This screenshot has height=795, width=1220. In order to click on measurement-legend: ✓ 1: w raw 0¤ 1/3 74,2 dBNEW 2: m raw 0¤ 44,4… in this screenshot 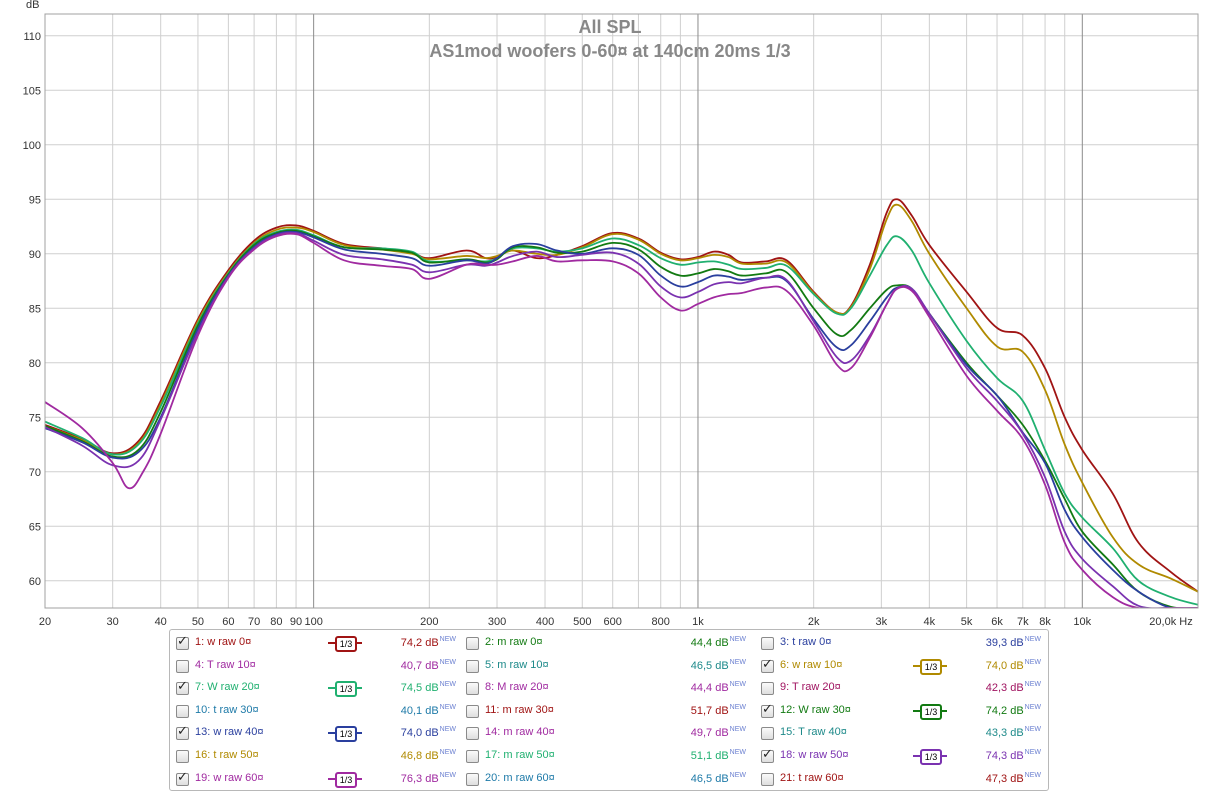, I will do `click(609, 710)`.